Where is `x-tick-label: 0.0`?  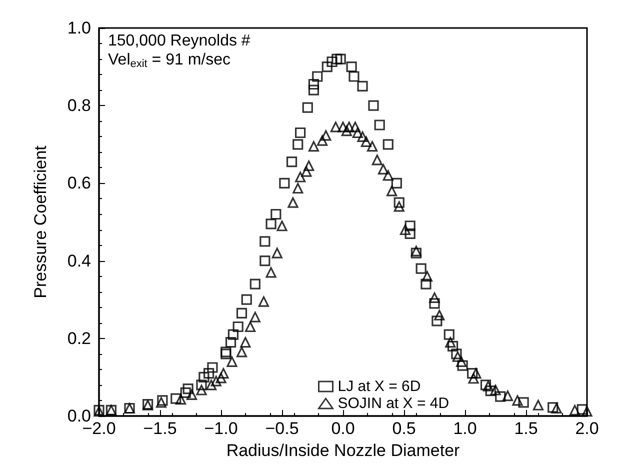 x-tick-label: 0.0 is located at coordinates (343, 428).